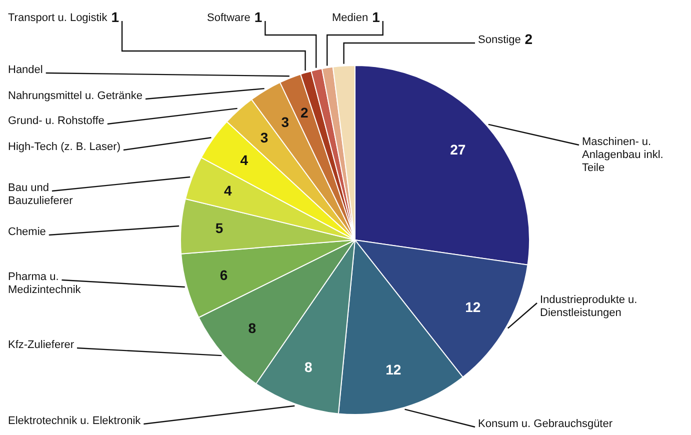 The height and width of the screenshot is (435, 691). Describe the element at coordinates (499, 40) in the screenshot. I see `slice-label: Sonstige` at that location.